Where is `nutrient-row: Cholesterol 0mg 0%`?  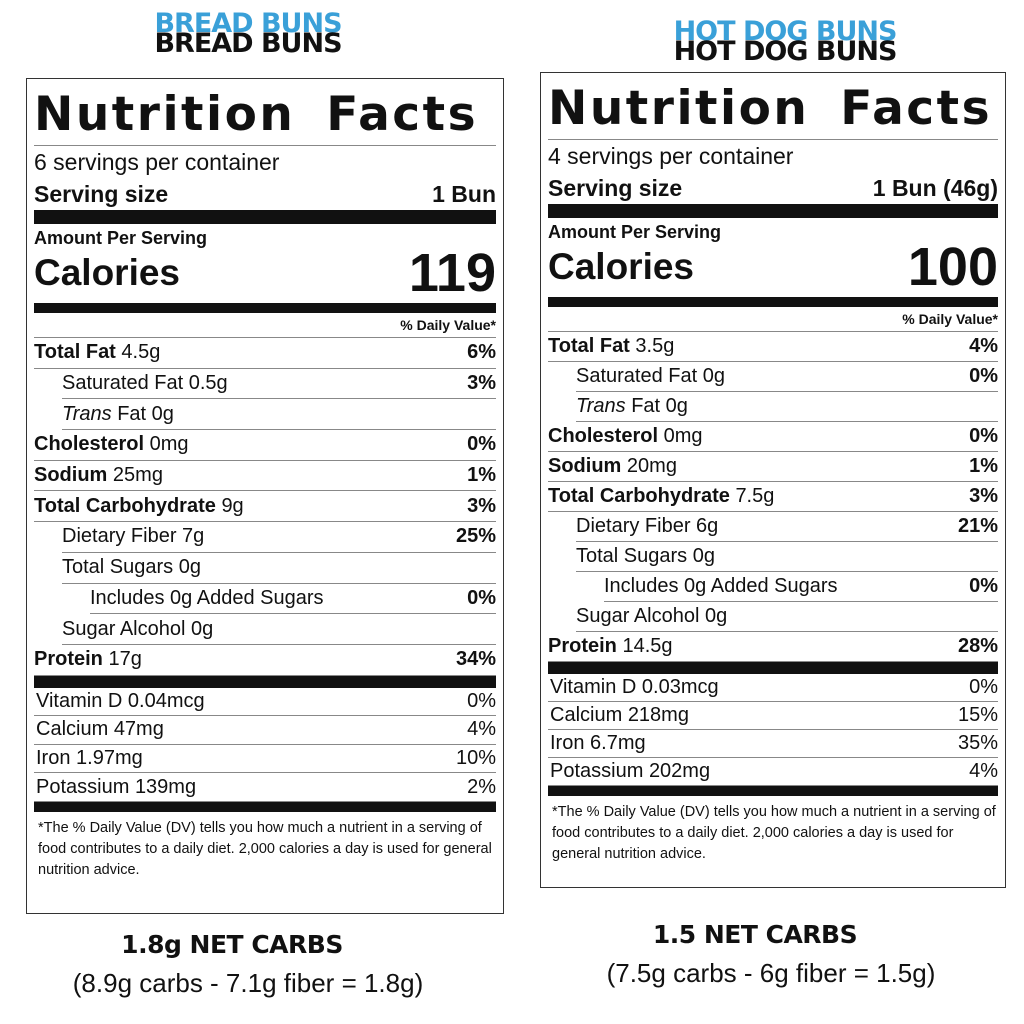
nutrient-row: Cholesterol 0mg 0% is located at coordinates (265, 445).